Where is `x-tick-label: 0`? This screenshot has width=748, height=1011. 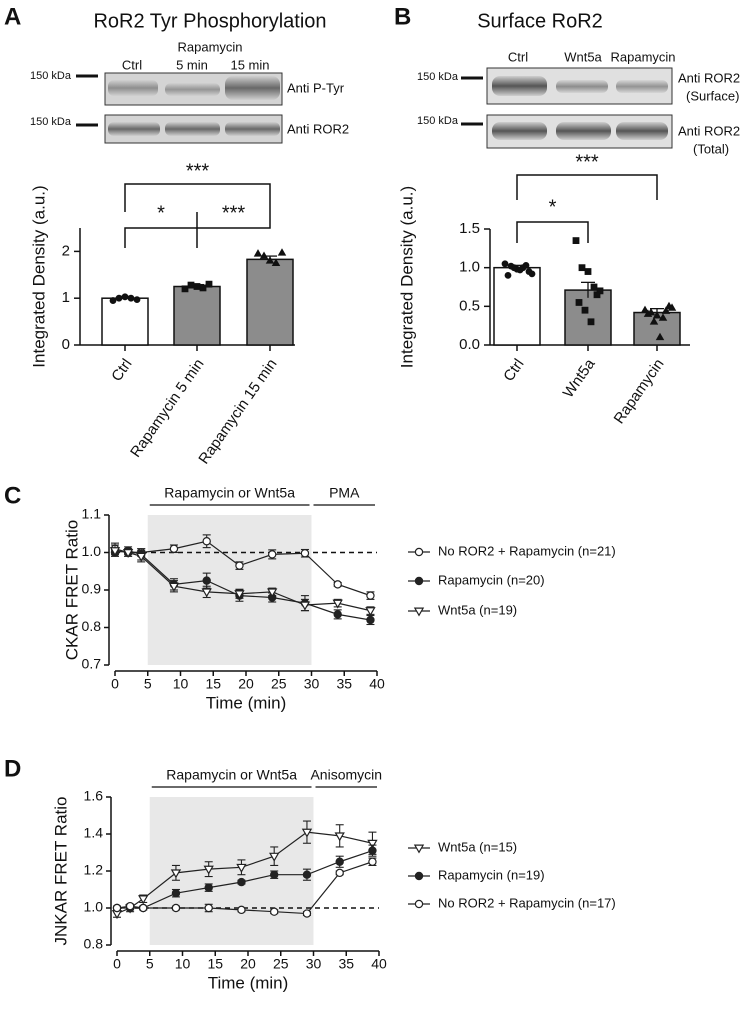
x-tick-label: 0 is located at coordinates (117, 964).